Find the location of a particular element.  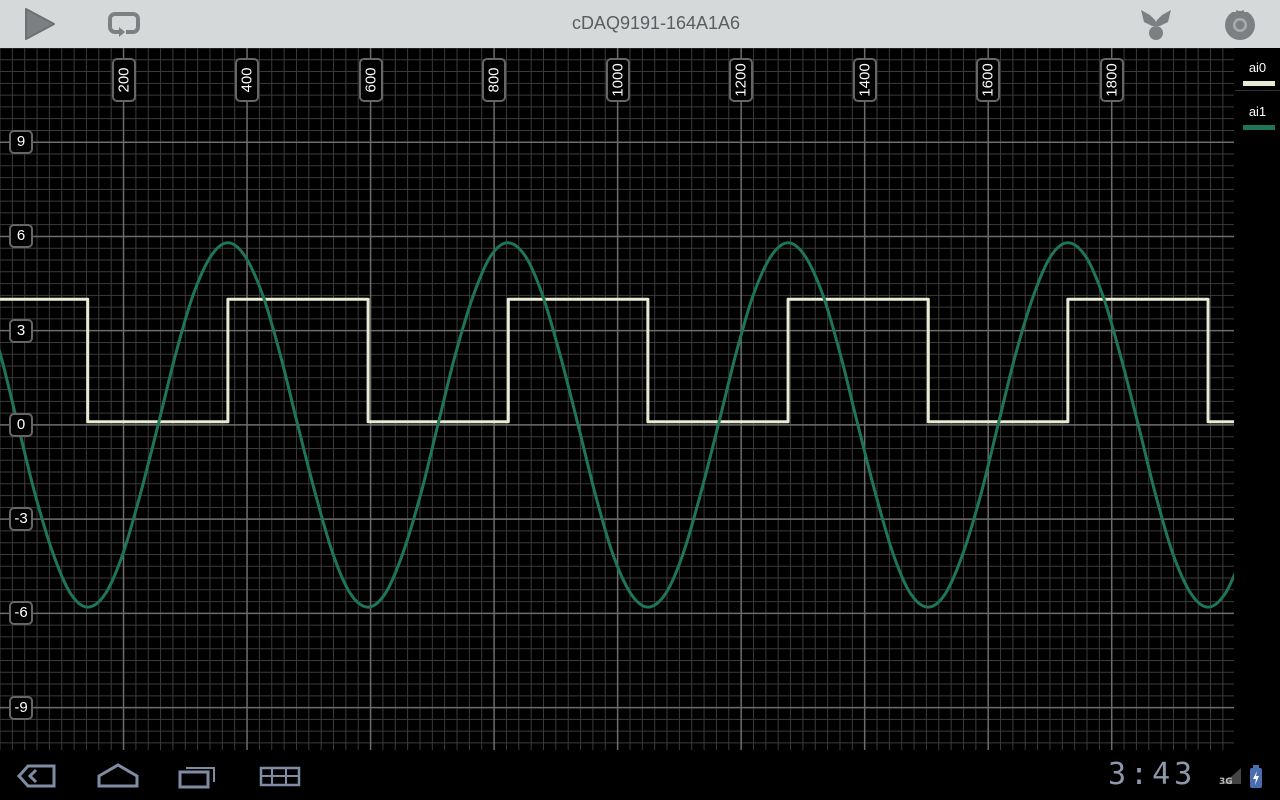

settings-icon is located at coordinates (1240, 24).